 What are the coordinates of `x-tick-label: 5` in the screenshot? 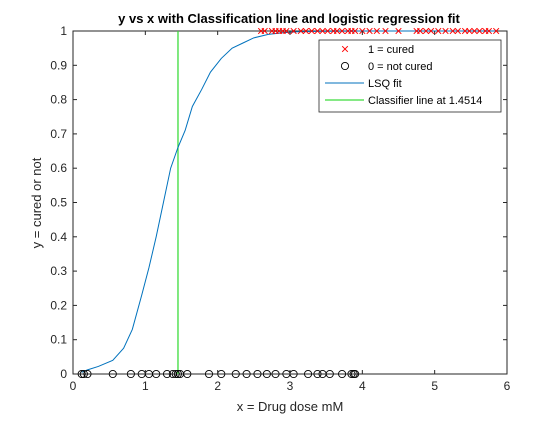 It's located at (434, 386).